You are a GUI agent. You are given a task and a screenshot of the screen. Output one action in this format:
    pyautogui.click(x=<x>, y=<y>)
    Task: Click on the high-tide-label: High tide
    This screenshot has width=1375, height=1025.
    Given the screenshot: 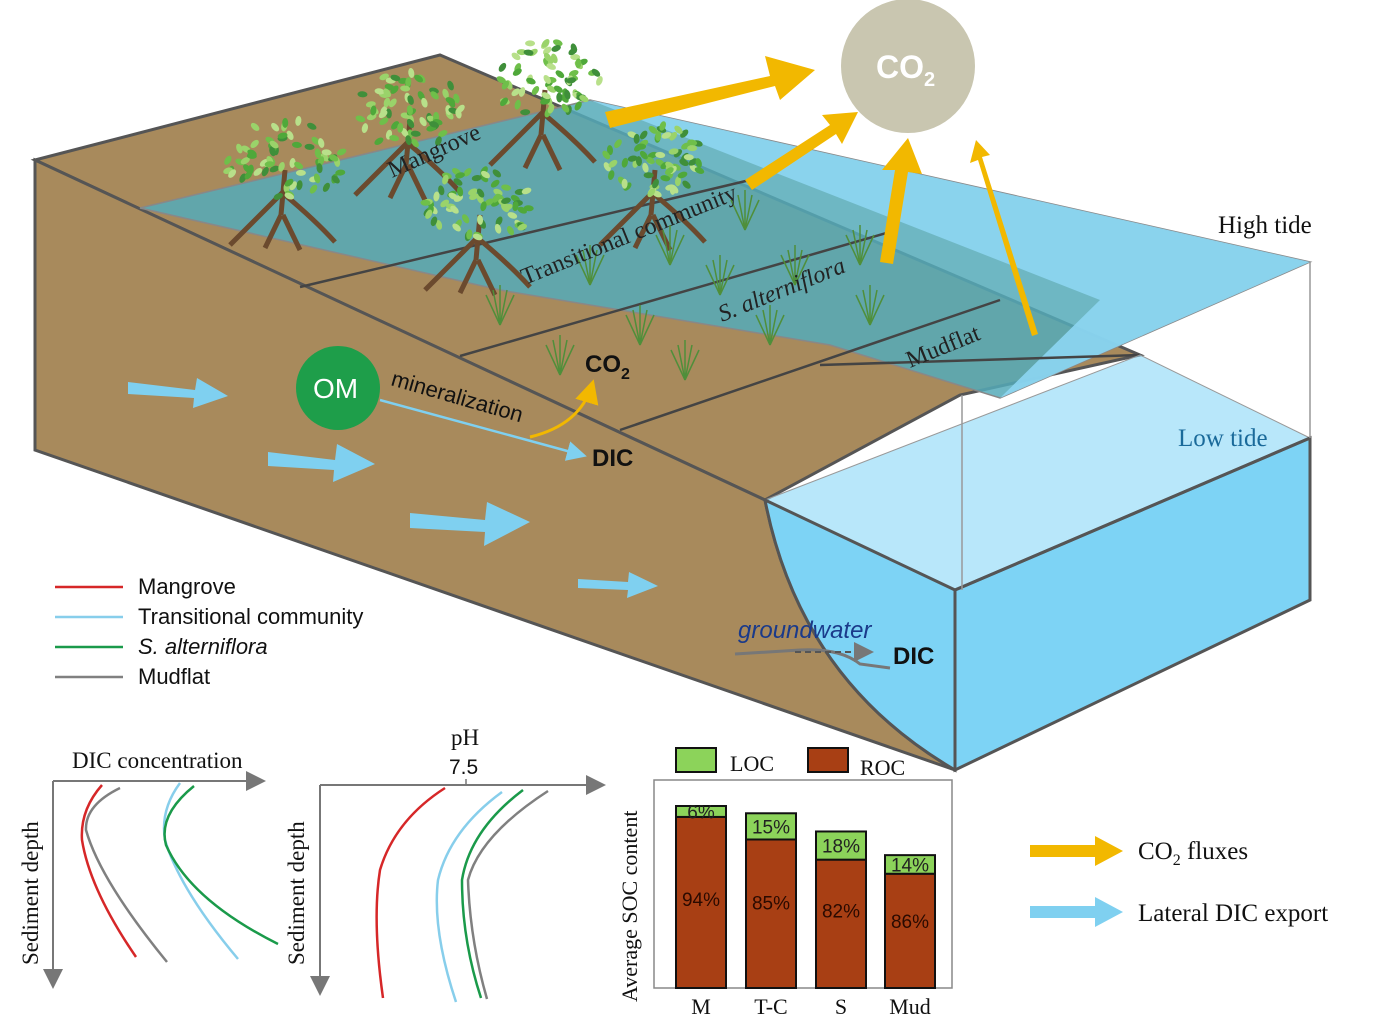 What is the action you would take?
    pyautogui.click(x=1265, y=225)
    